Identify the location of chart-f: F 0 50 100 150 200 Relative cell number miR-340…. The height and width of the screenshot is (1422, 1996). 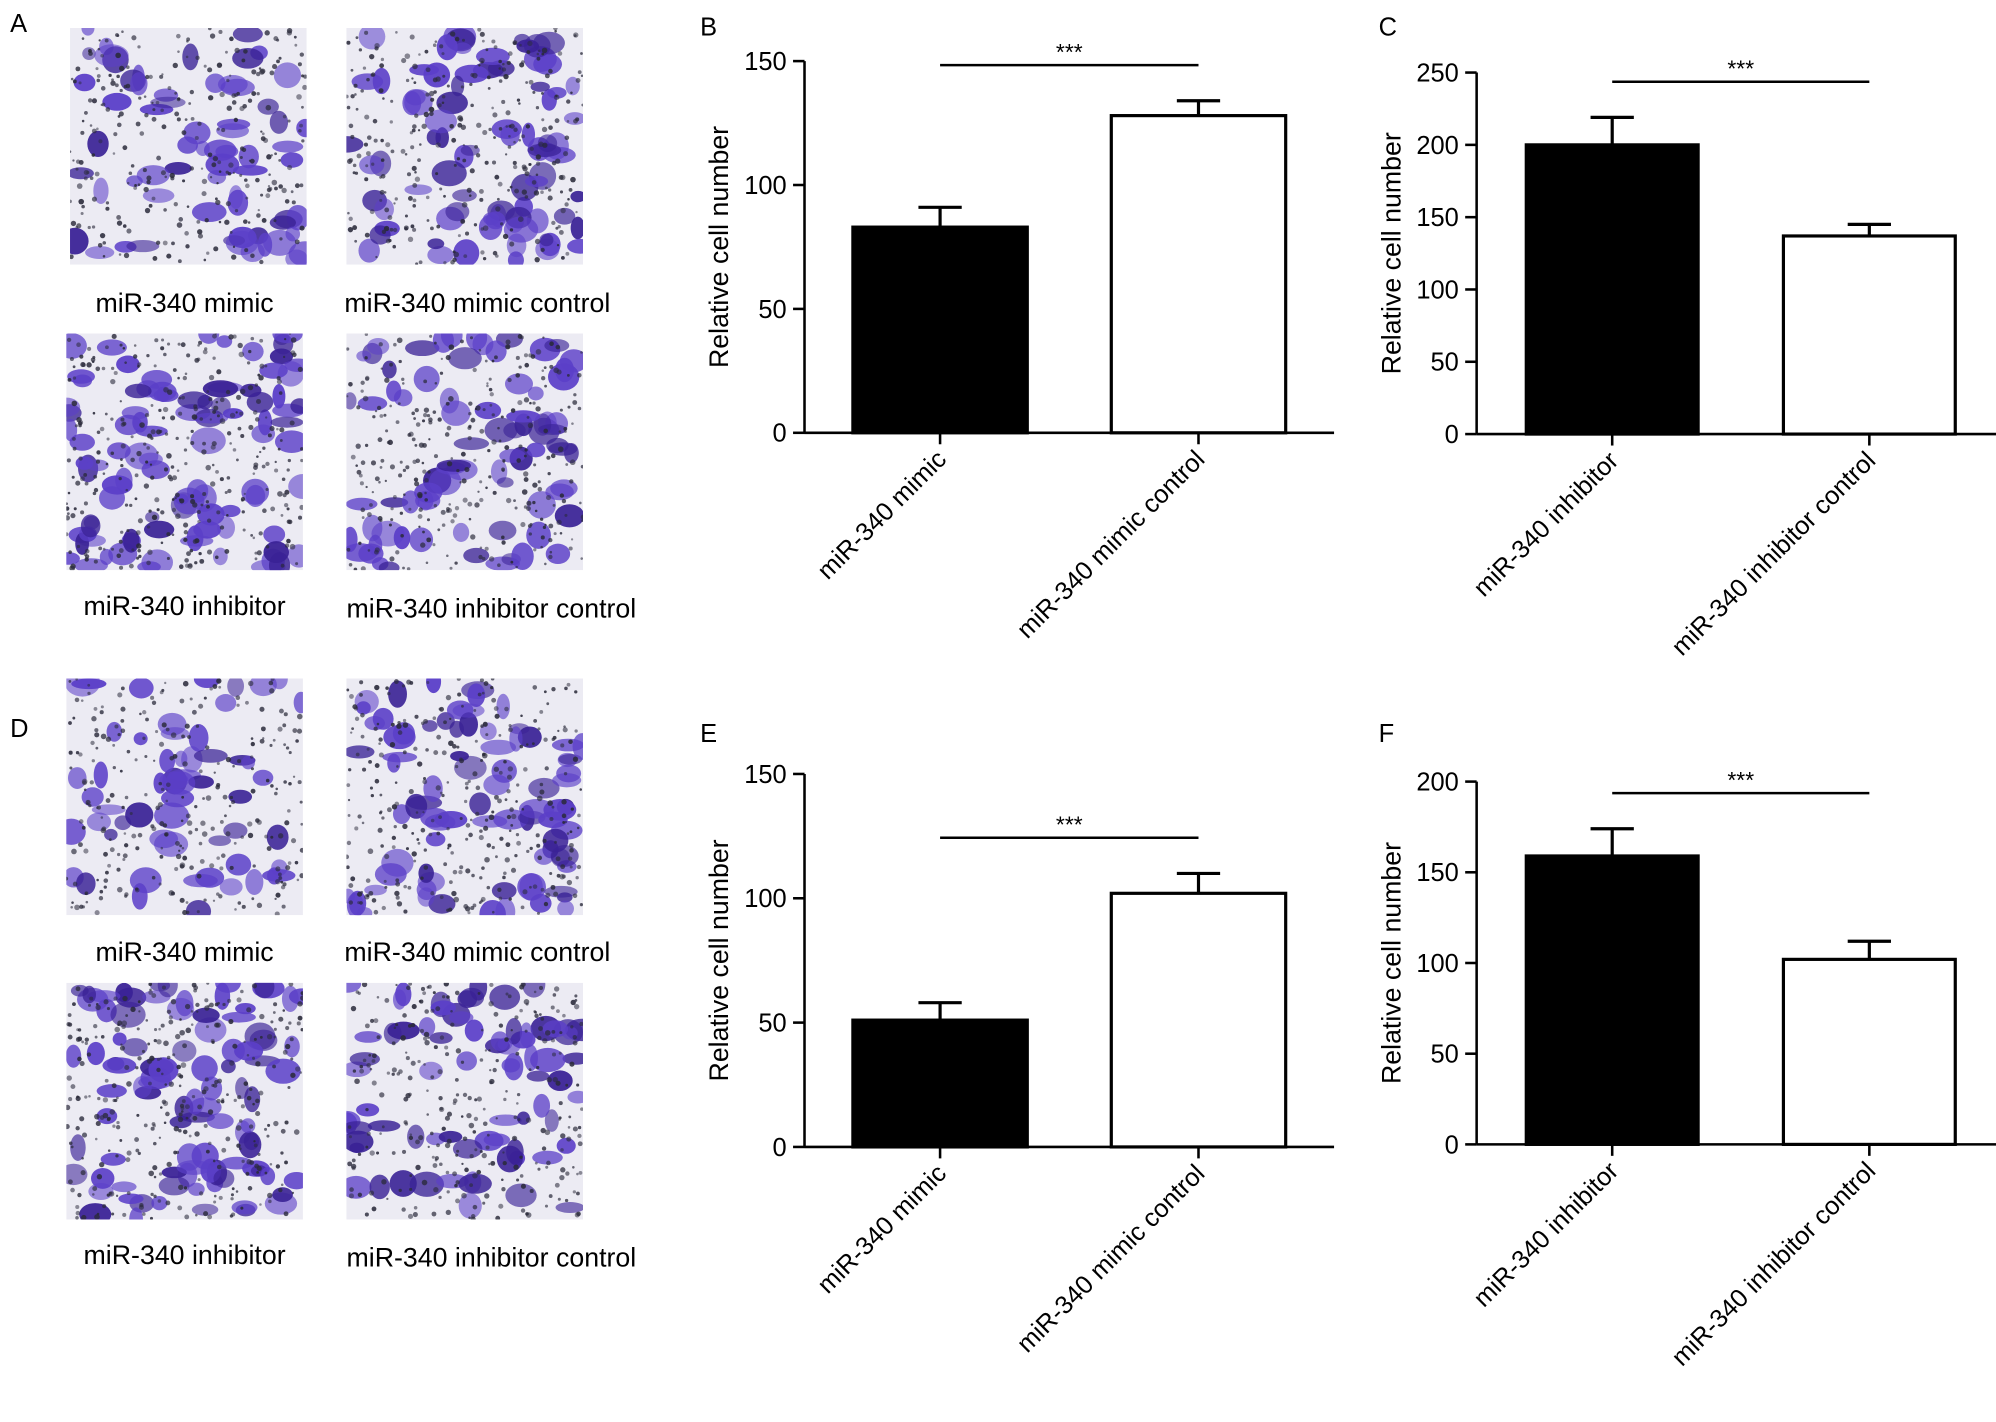
(1686, 1046).